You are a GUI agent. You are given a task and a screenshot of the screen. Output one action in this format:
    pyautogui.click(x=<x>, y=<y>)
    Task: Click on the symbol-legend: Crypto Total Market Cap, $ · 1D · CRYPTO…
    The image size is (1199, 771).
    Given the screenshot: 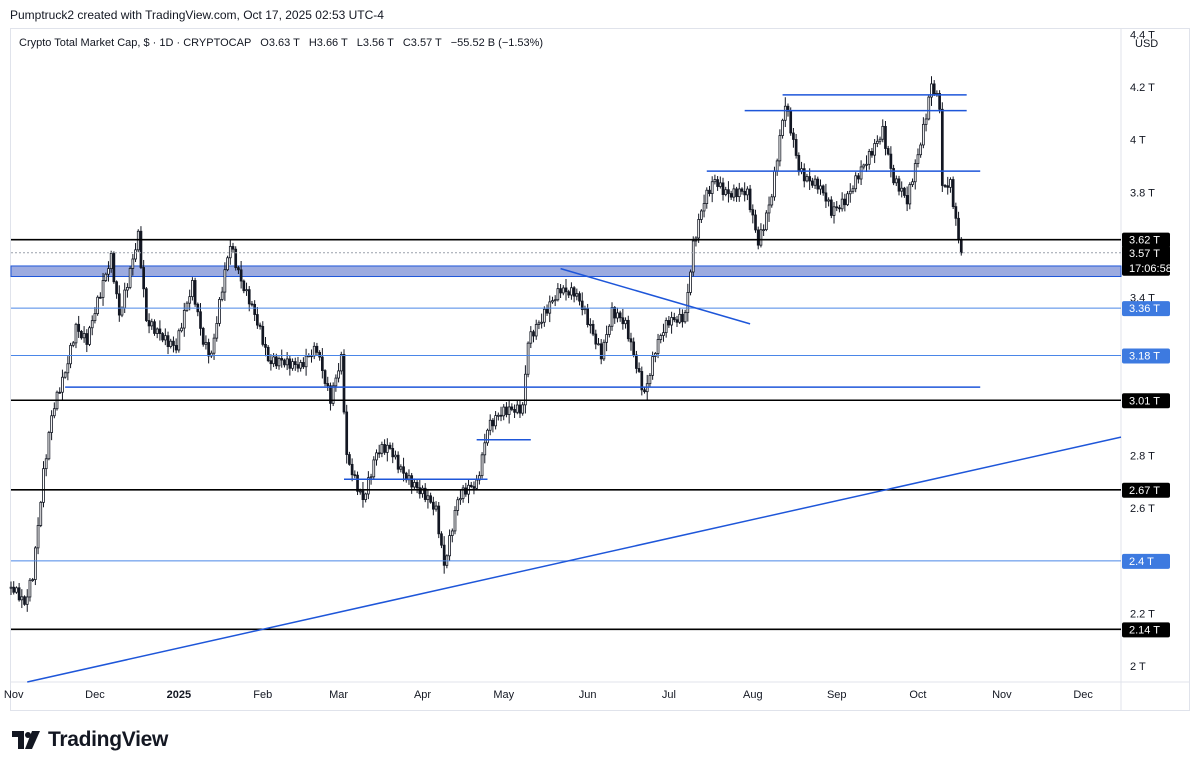 What is the action you would take?
    pyautogui.click(x=281, y=43)
    